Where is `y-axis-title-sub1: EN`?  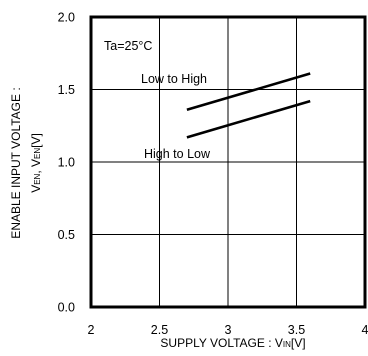
y-axis-title-sub1: EN is located at coordinates (37, 178).